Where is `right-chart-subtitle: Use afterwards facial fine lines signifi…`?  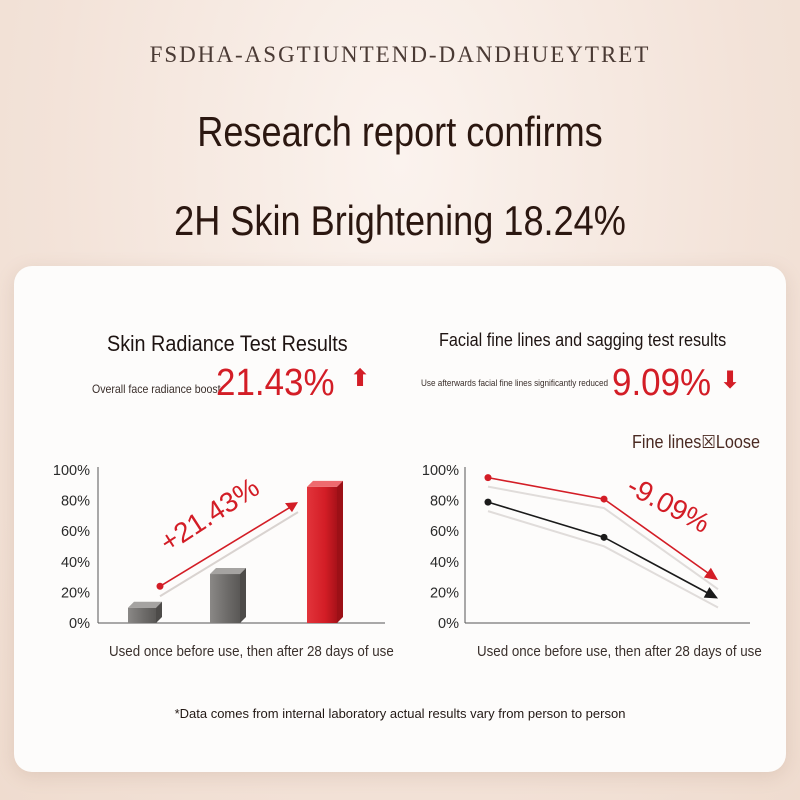 right-chart-subtitle: Use afterwards facial fine lines signifi… is located at coordinates (515, 383).